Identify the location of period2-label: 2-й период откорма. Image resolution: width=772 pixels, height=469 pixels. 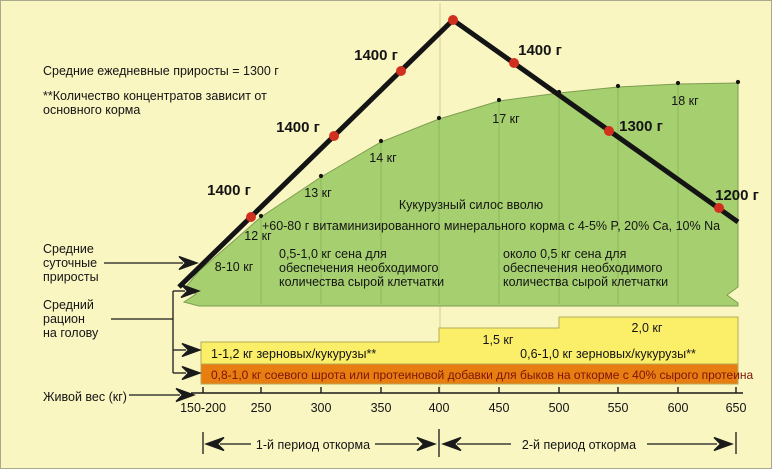
(579, 445).